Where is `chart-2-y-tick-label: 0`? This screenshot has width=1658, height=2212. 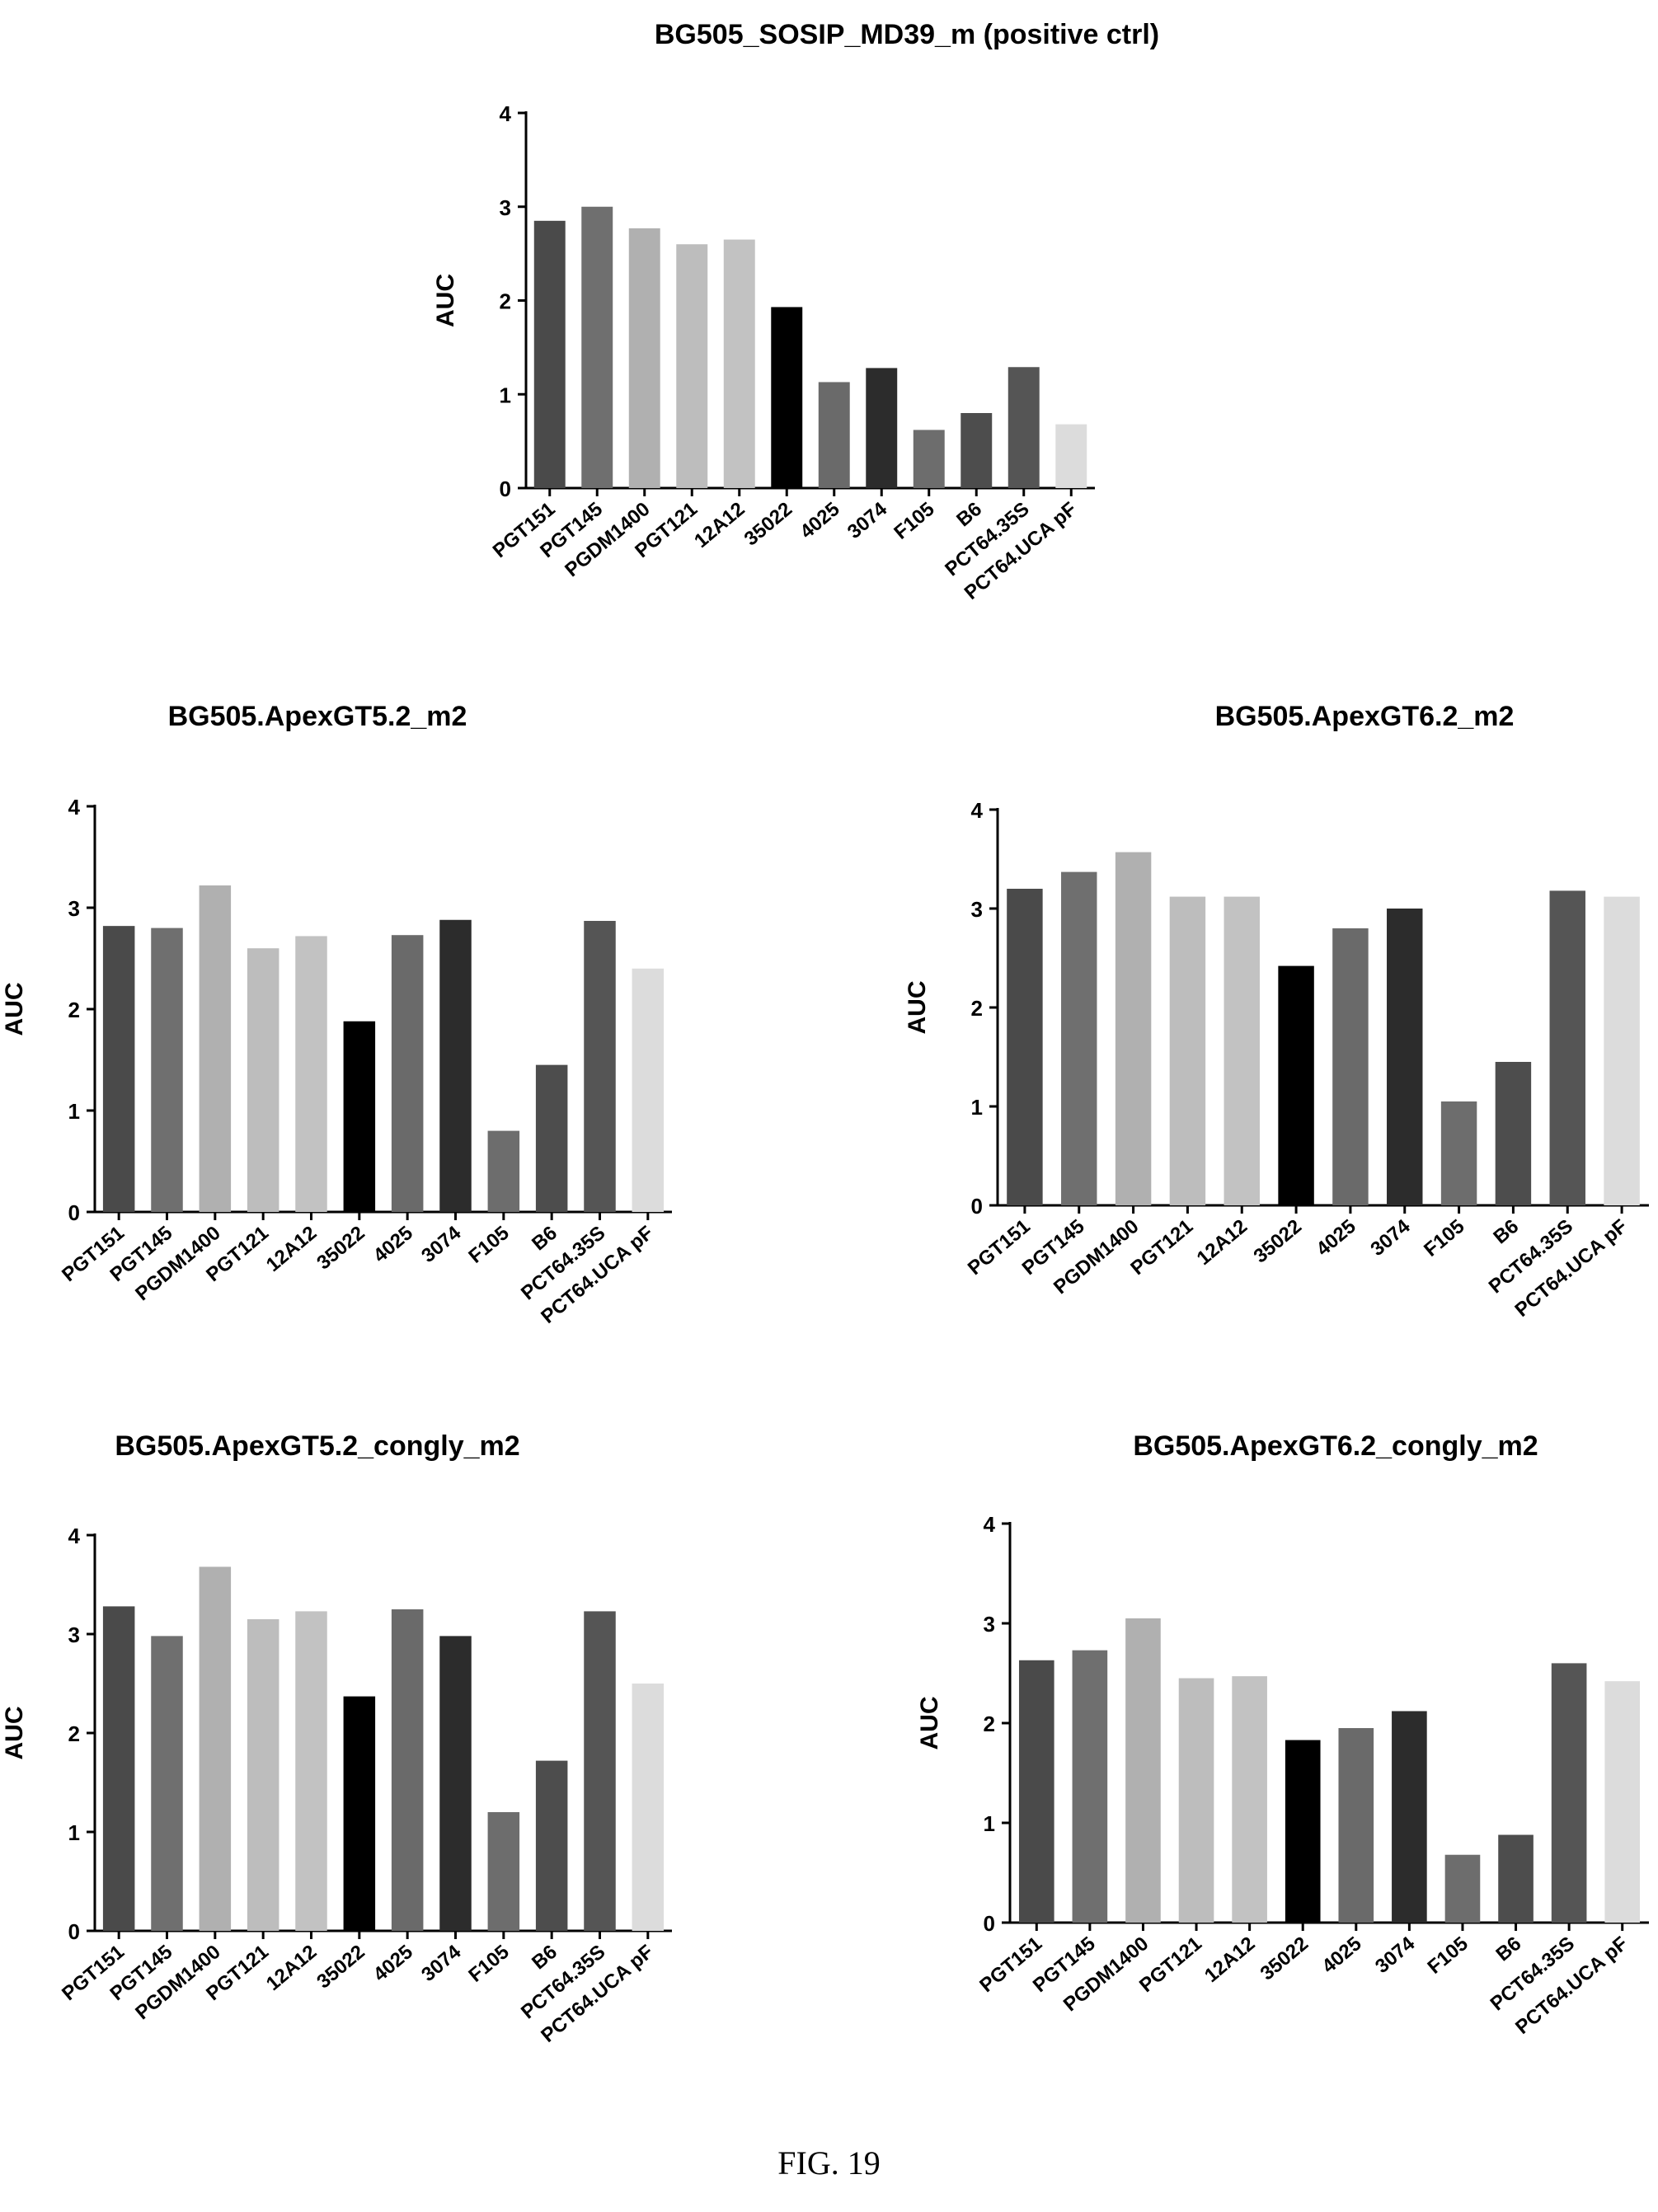 chart-2-y-tick-label: 0 is located at coordinates (74, 1212).